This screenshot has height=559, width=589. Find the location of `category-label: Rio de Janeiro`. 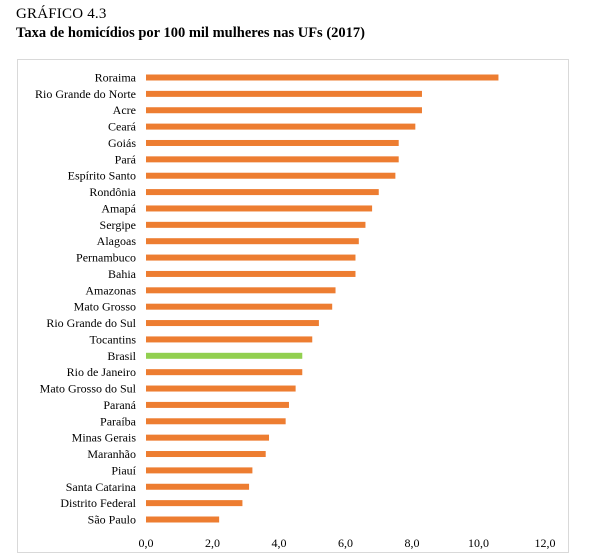

category-label: Rio de Janeiro is located at coordinates (101, 372).